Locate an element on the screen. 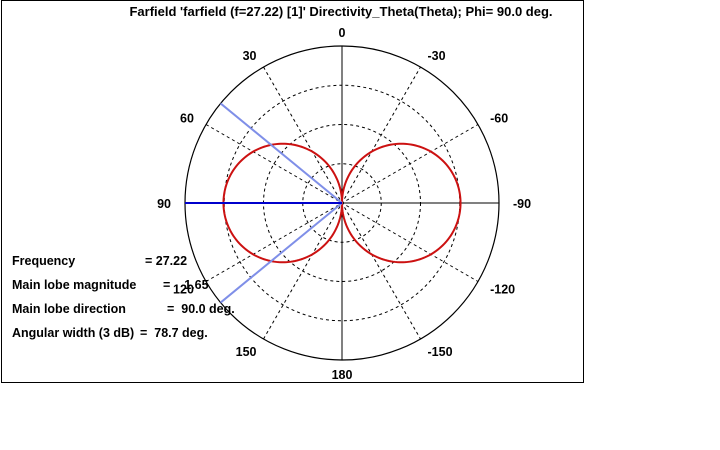 The height and width of the screenshot is (450, 720). angle-tick-label: -120 is located at coordinates (502, 290).